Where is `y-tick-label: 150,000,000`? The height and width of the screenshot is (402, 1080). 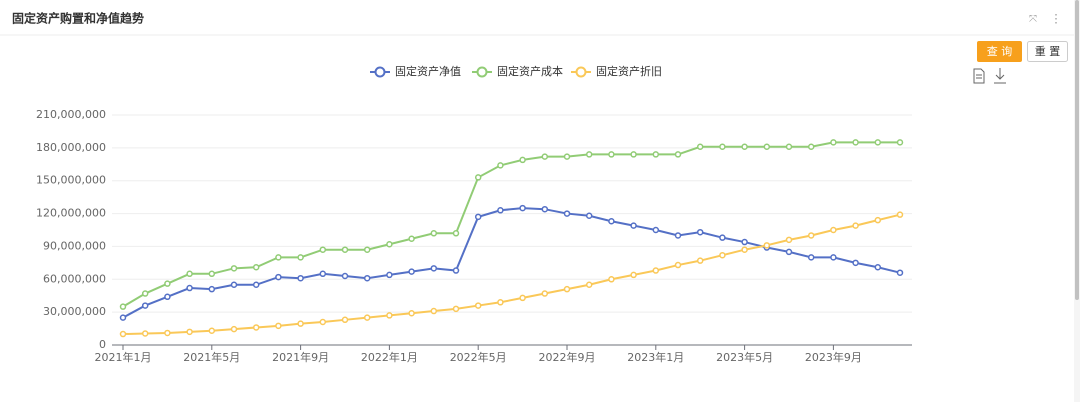 y-tick-label: 150,000,000 is located at coordinates (71, 180).